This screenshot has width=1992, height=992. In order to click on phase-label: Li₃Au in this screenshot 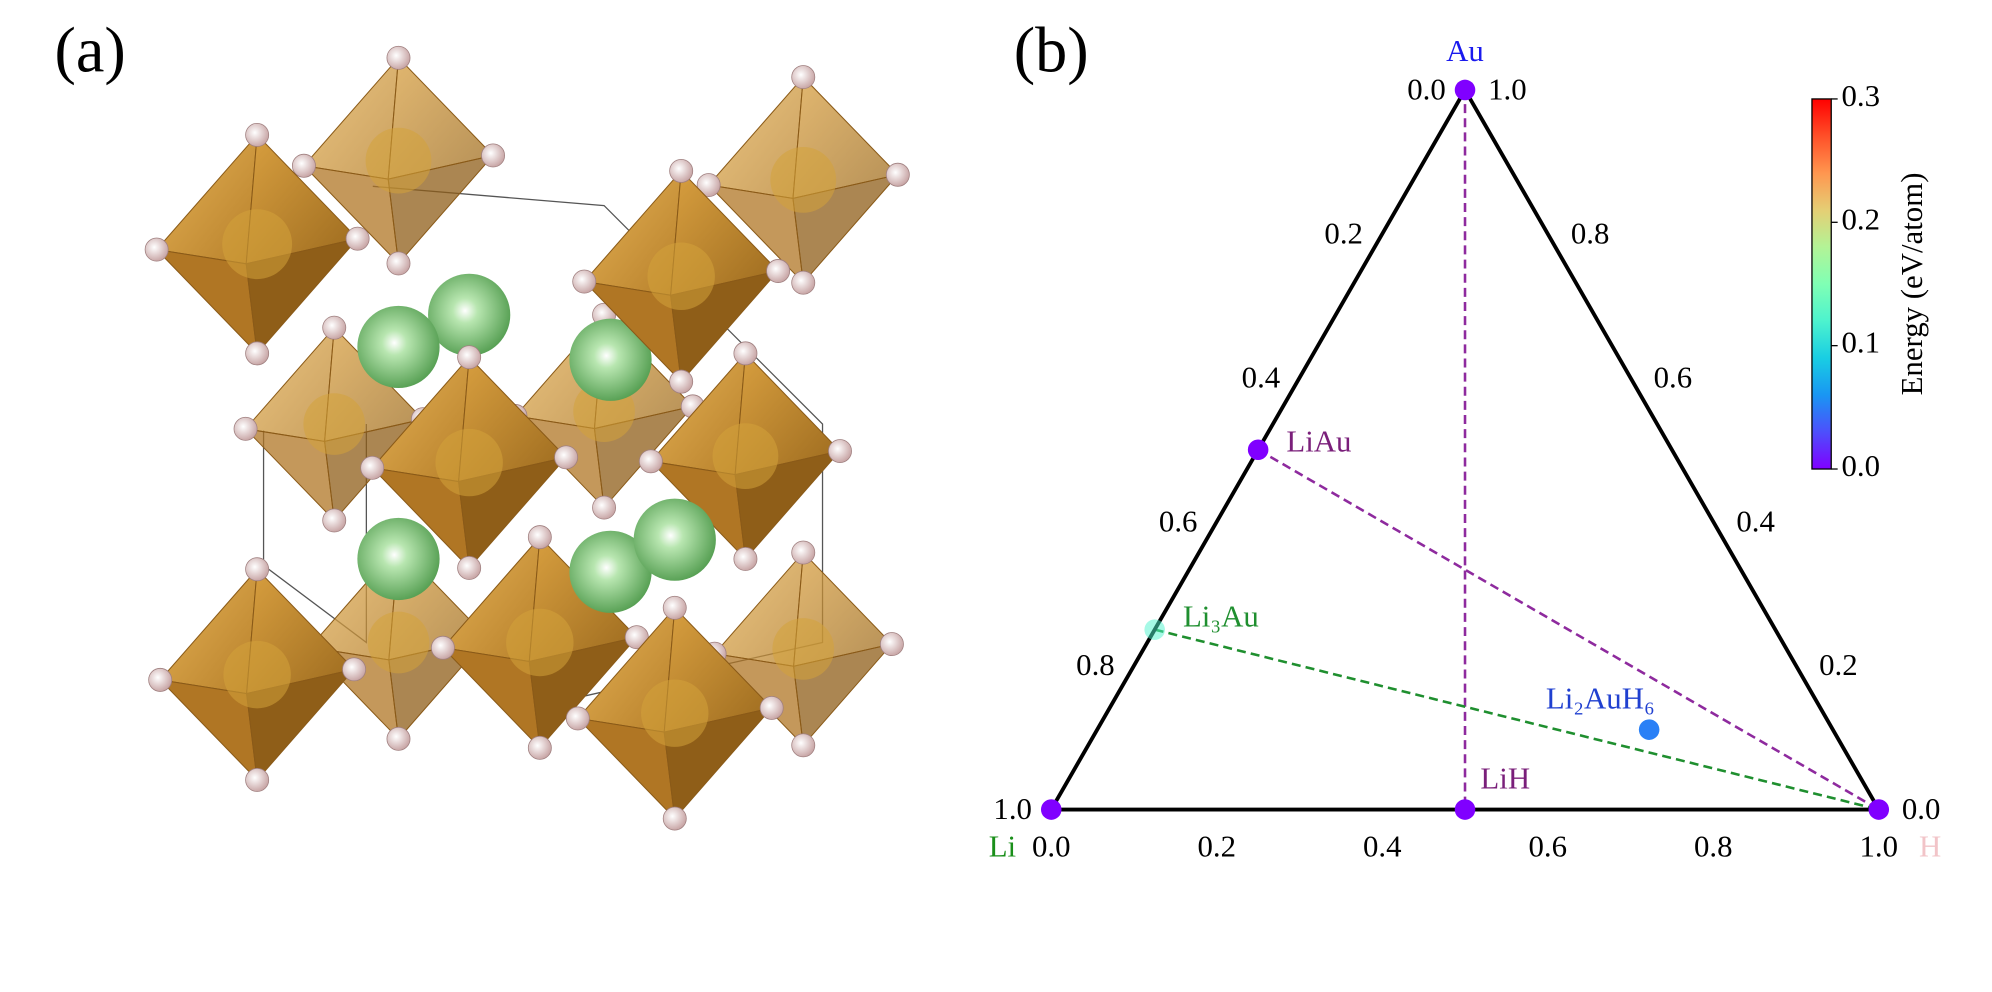, I will do `click(1221, 616)`.